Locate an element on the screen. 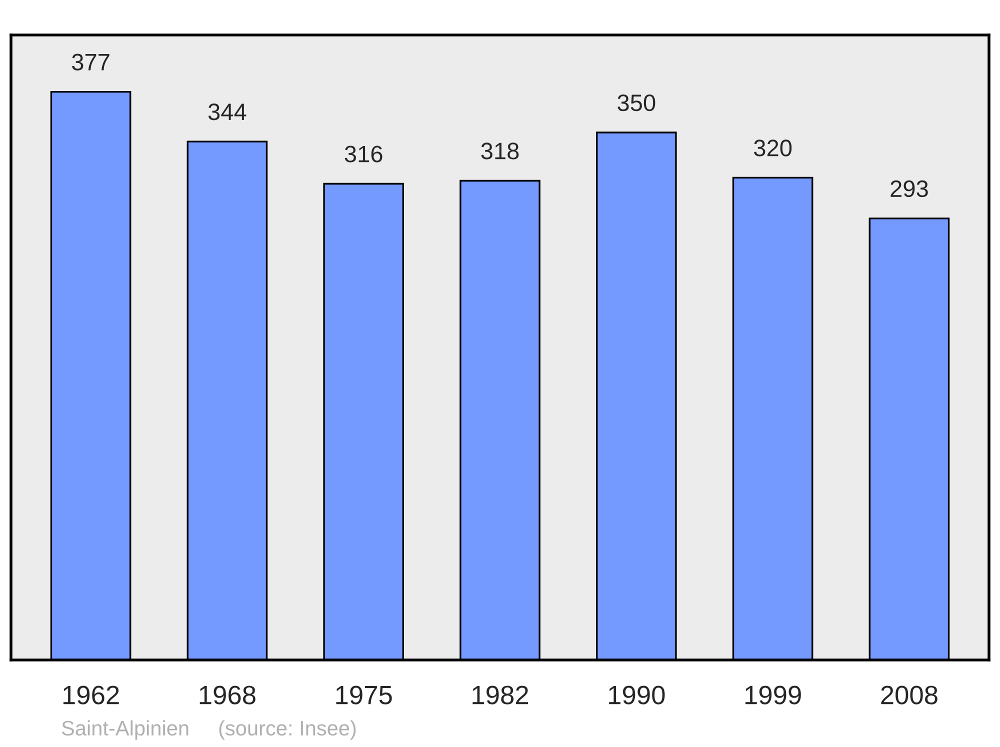  data-label: 344 is located at coordinates (227, 112).